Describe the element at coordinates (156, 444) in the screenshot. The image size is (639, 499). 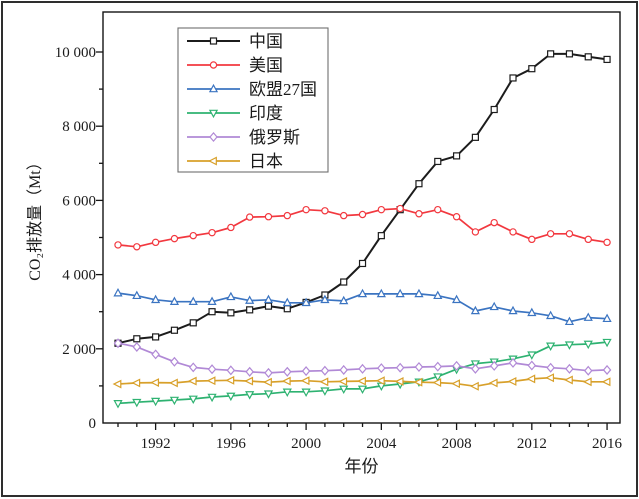
I see `x-tick-label: 1992` at that location.